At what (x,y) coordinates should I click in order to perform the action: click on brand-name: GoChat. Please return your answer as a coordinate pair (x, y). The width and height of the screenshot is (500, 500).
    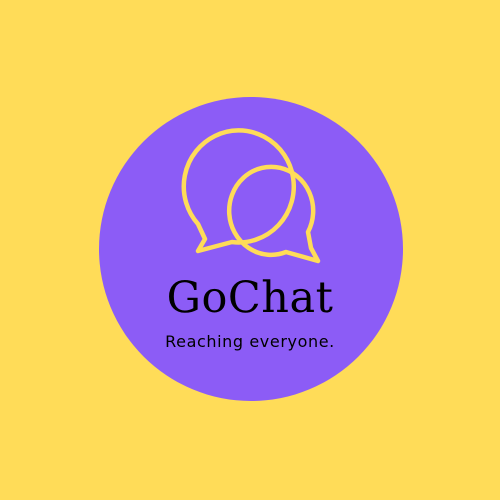
    Looking at the image, I should click on (250, 298).